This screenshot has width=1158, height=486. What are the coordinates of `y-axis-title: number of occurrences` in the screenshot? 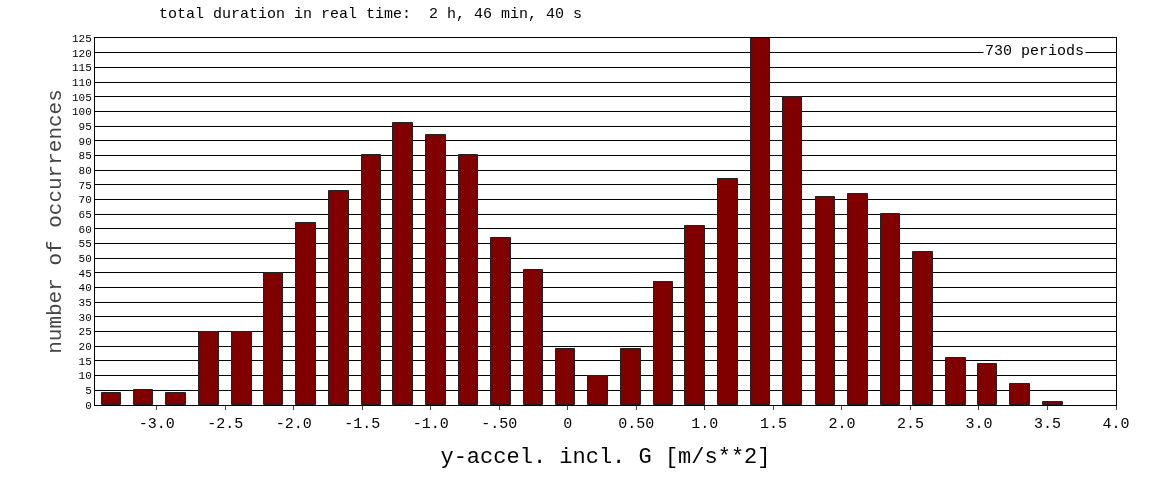 It's located at (56, 221).